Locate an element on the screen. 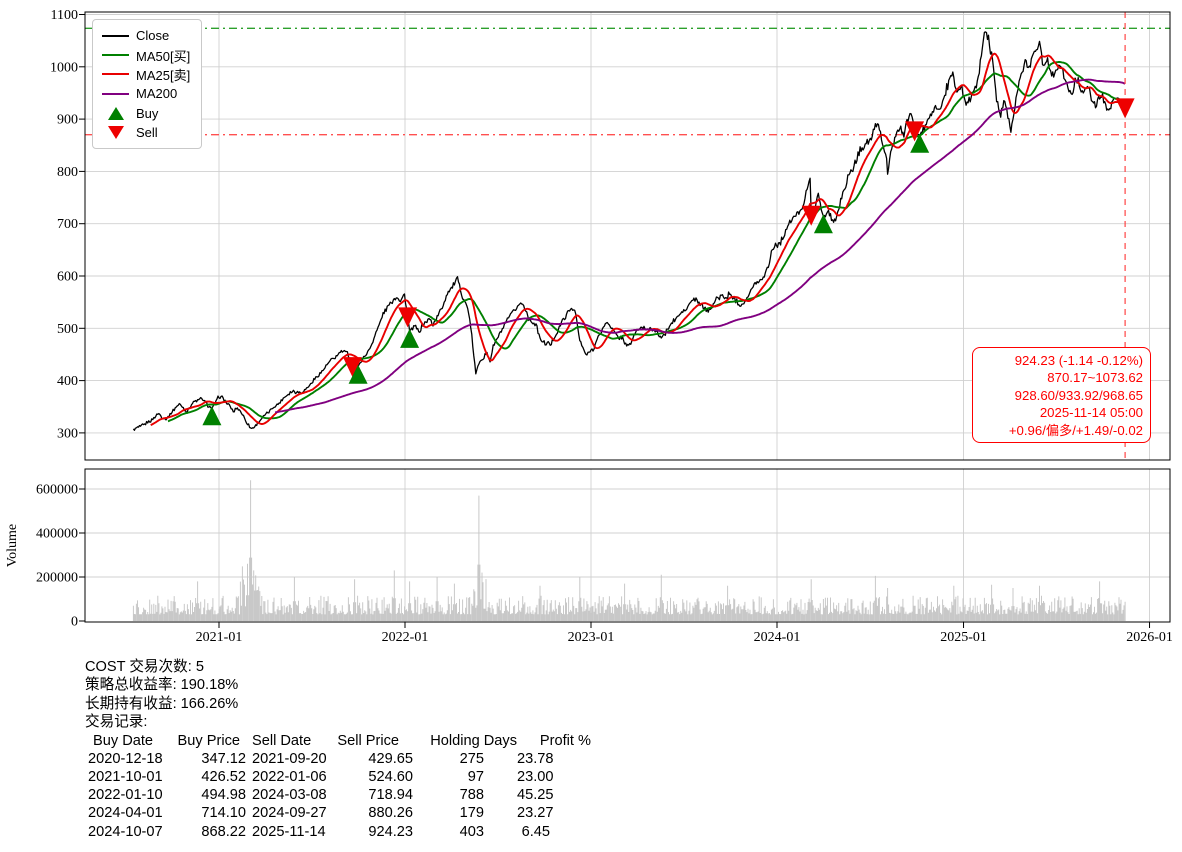 Image resolution: width=1182 pixels, height=852 pixels. volume-tick-label: 600000 is located at coordinates (57, 490).